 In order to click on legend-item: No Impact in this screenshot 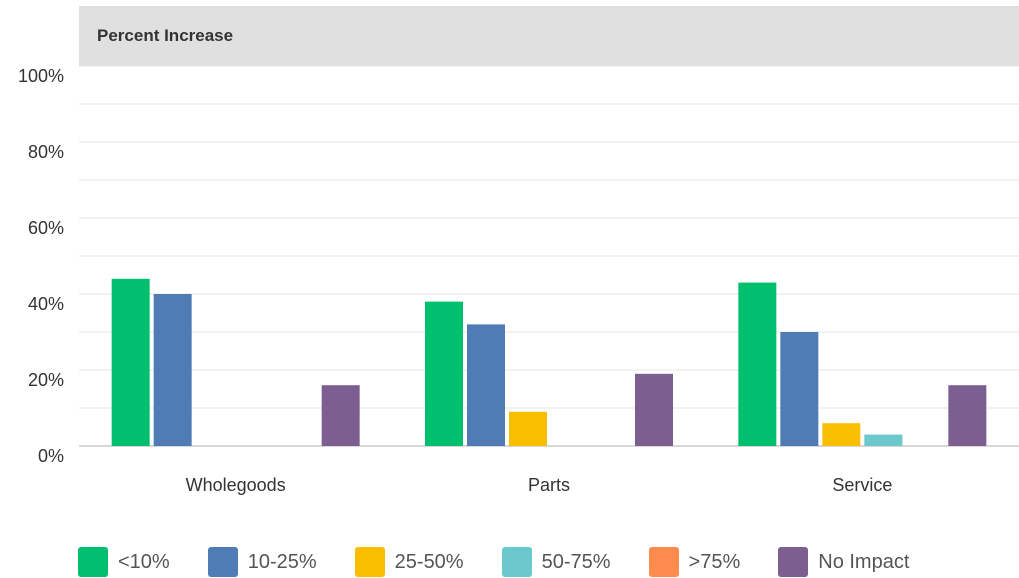, I will do `click(843, 562)`.